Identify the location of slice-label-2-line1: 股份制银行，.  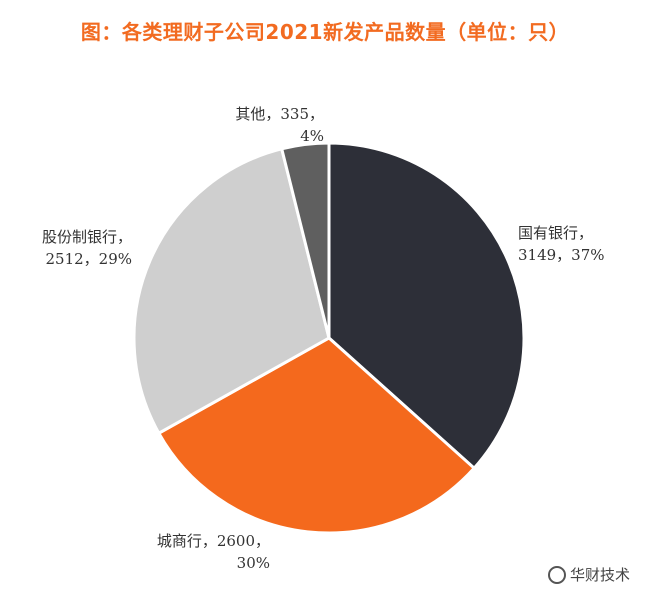
(87, 237).